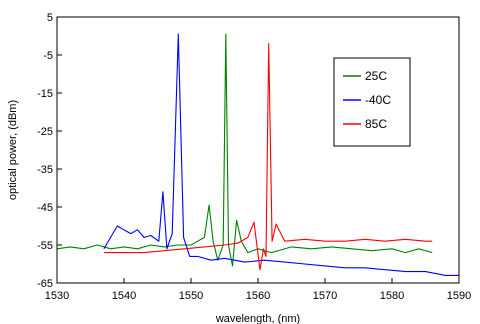  I want to click on legend-label-1: -40C, so click(378, 100).